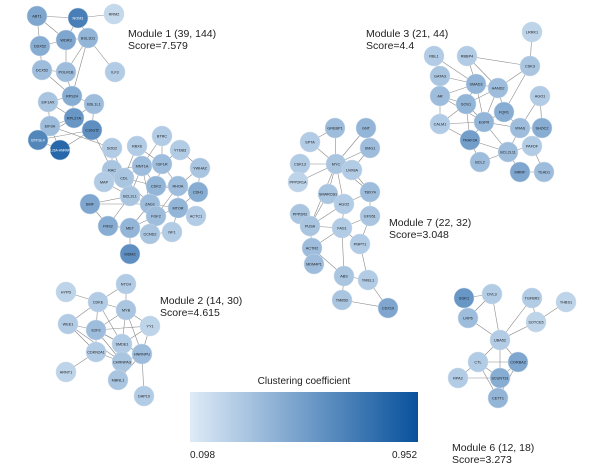  I want to click on node-abs: ABS, so click(344, 276).